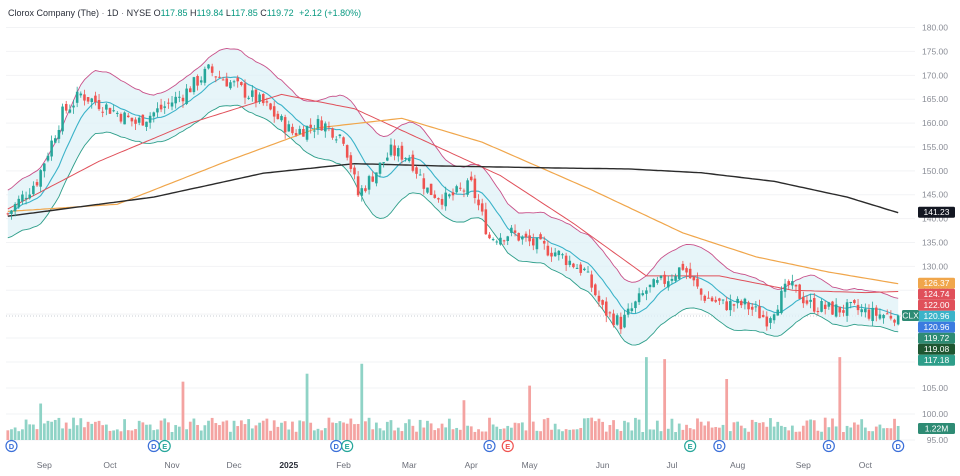 The width and height of the screenshot is (960, 476). I want to click on price-tick-label: 135.00, so click(935, 242).